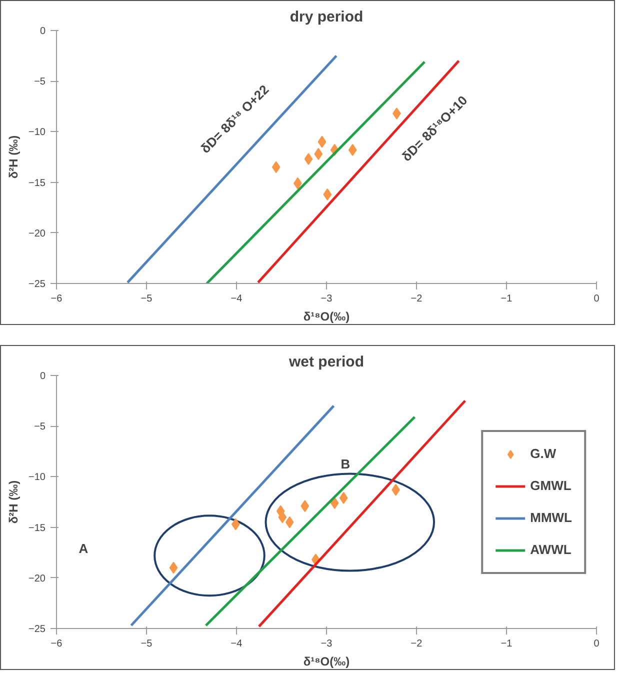  What do you see at coordinates (551, 549) in the screenshot?
I see `legend-label: AWWL` at bounding box center [551, 549].